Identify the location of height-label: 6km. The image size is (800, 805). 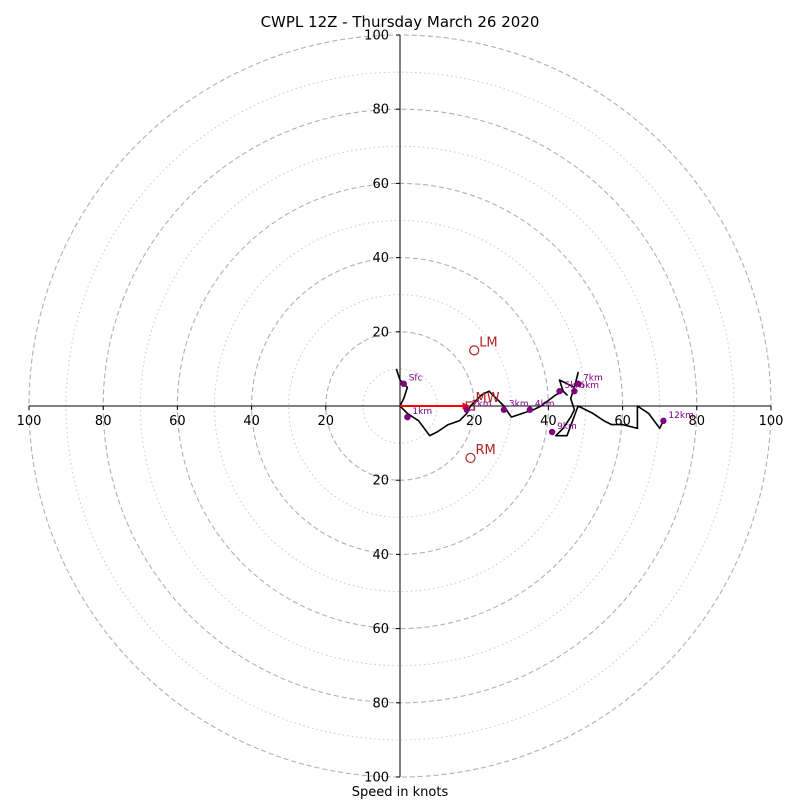
(589, 386).